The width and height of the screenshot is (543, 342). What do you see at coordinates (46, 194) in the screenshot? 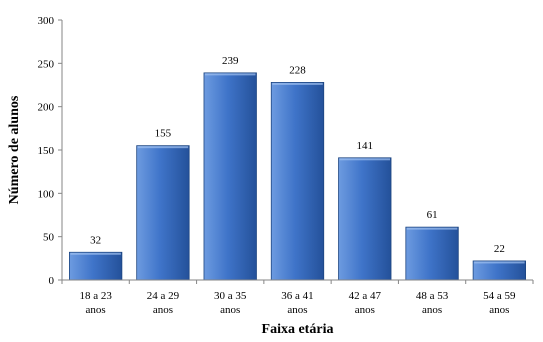
I see `y-tick-label: 100` at bounding box center [46, 194].